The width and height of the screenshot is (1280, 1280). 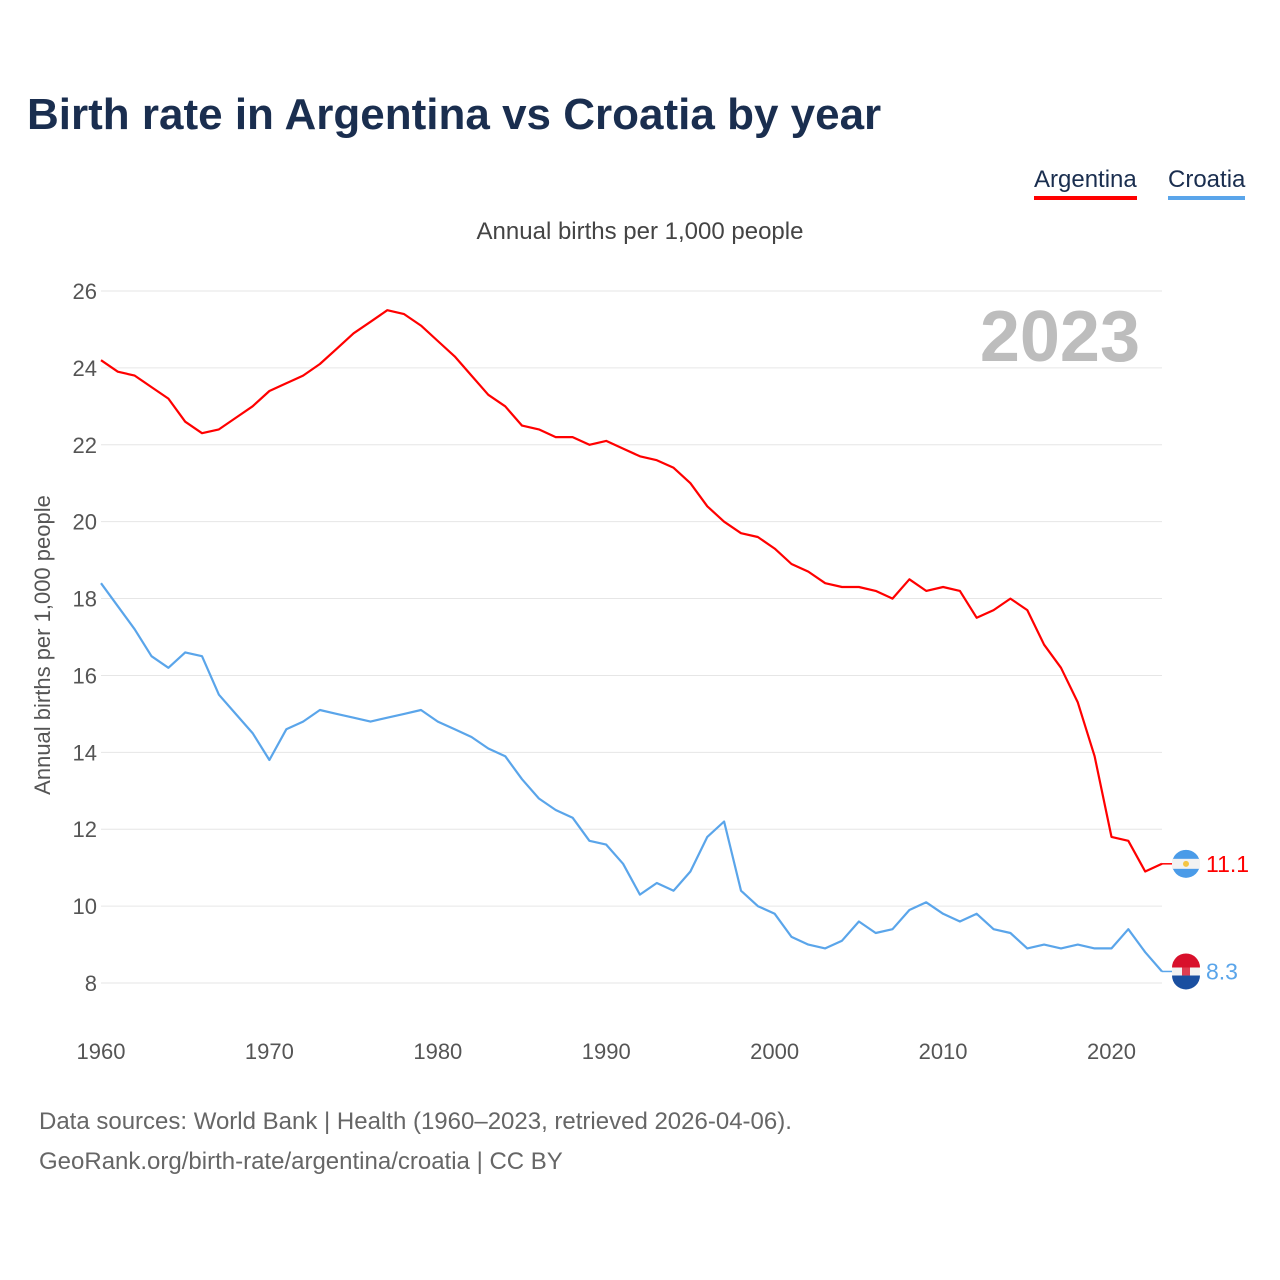 I want to click on end-value-label: 11.1, so click(x=1227, y=864).